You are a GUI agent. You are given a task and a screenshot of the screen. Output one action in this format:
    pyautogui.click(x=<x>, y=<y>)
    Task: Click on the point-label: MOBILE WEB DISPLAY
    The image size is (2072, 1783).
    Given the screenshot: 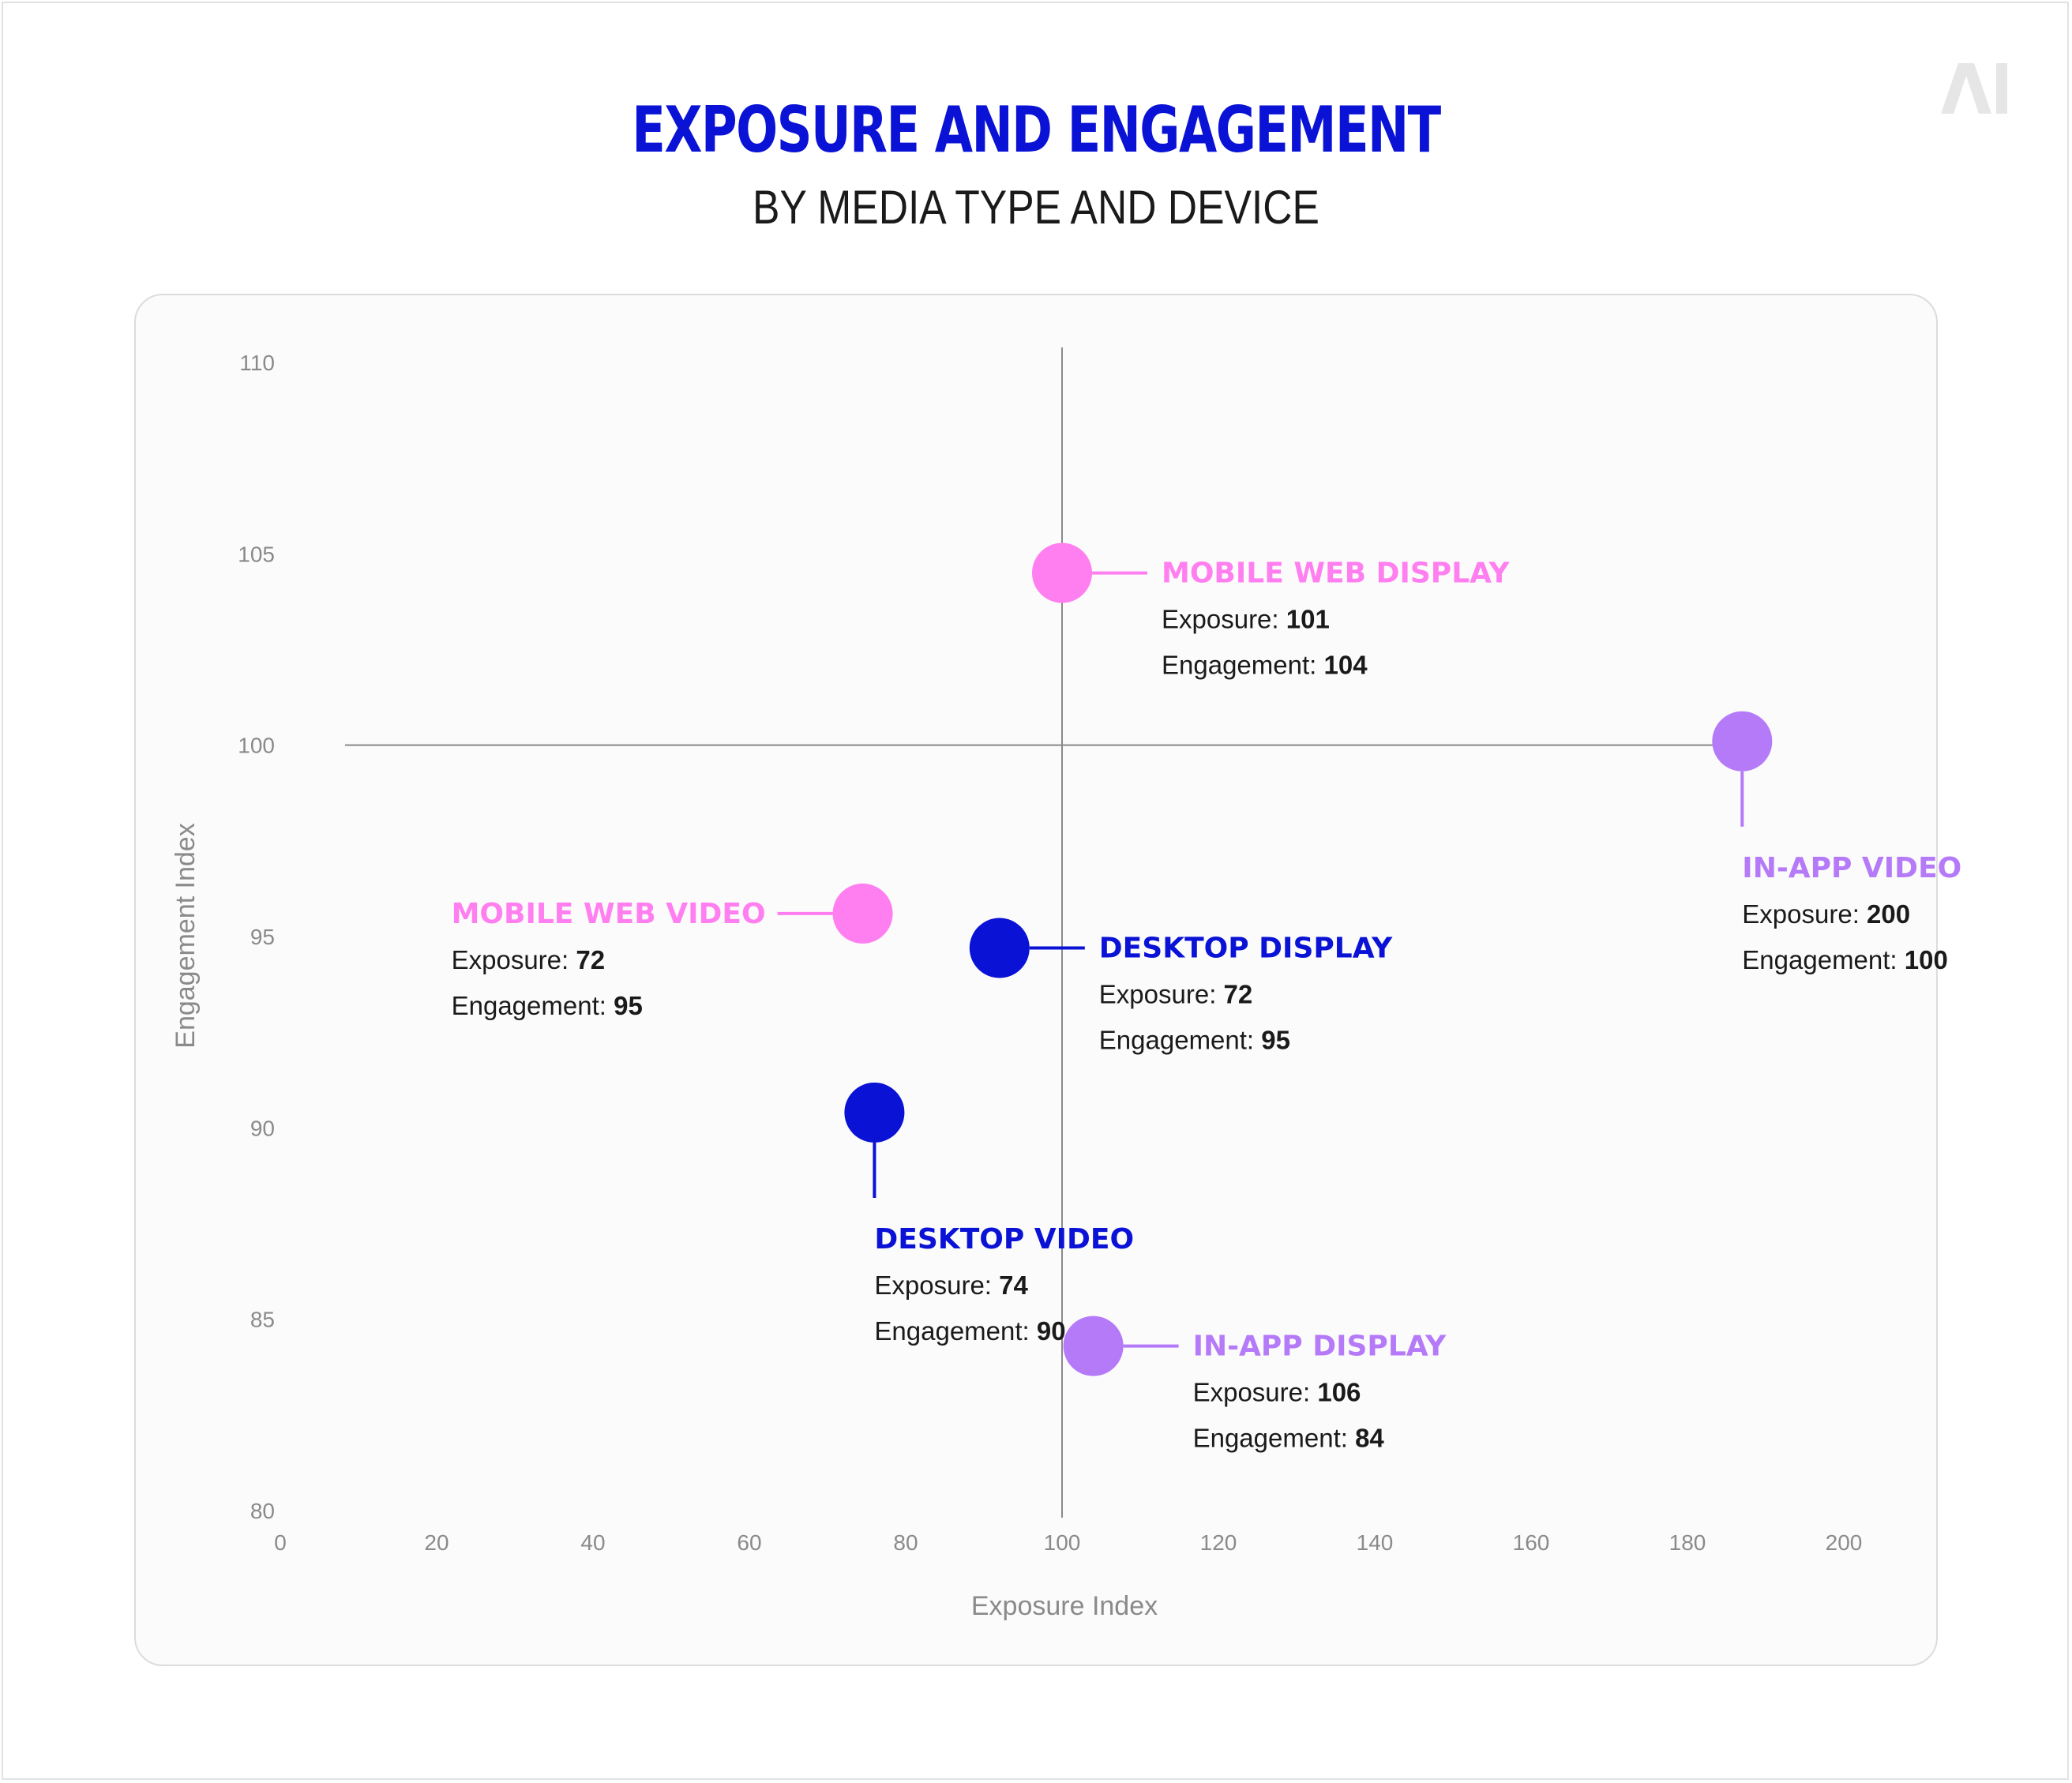 What is the action you would take?
    pyautogui.click(x=1336, y=573)
    